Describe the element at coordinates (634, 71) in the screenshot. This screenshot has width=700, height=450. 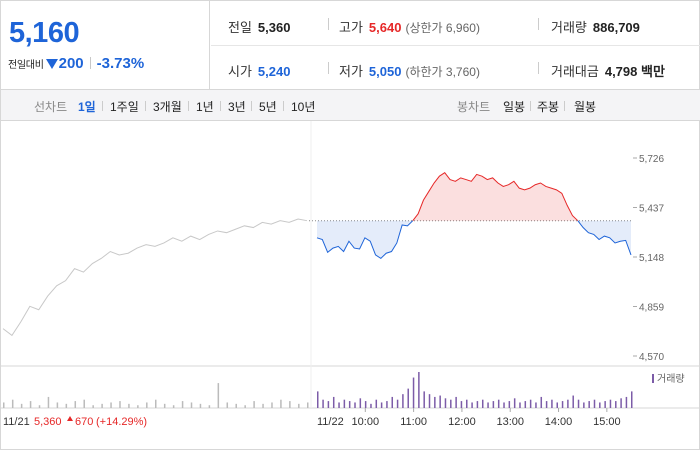
I see `stat-value: 4,798 백만` at that location.